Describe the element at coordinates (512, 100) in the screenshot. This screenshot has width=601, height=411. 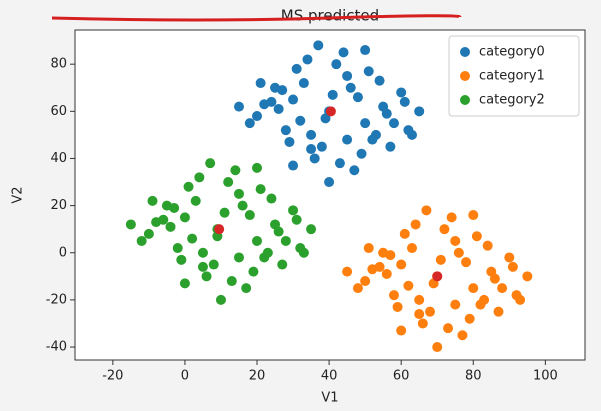
I see `legend-label: category2` at that location.